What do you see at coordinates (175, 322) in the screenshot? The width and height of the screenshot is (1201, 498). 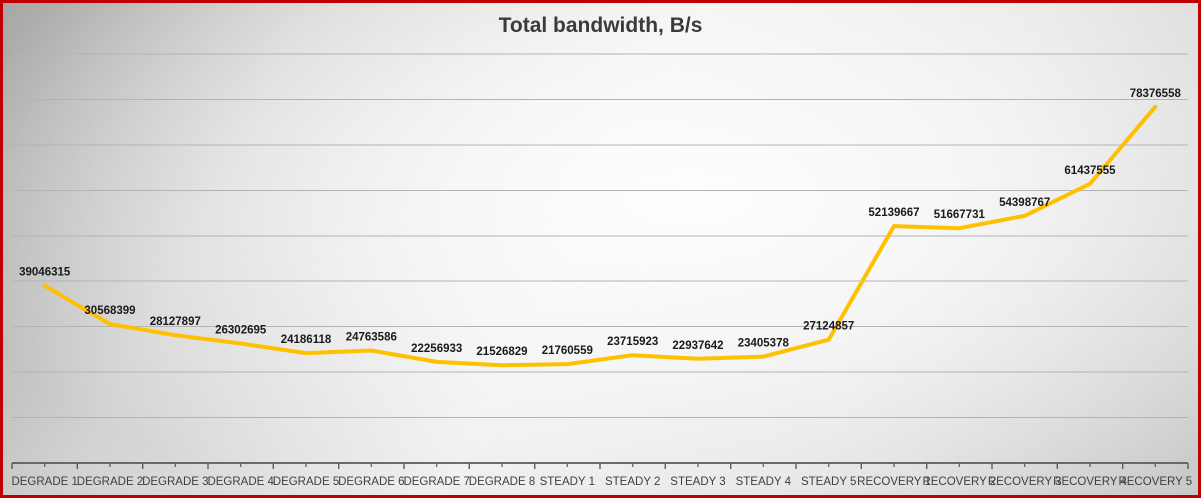 I see `data-label: 28127897` at bounding box center [175, 322].